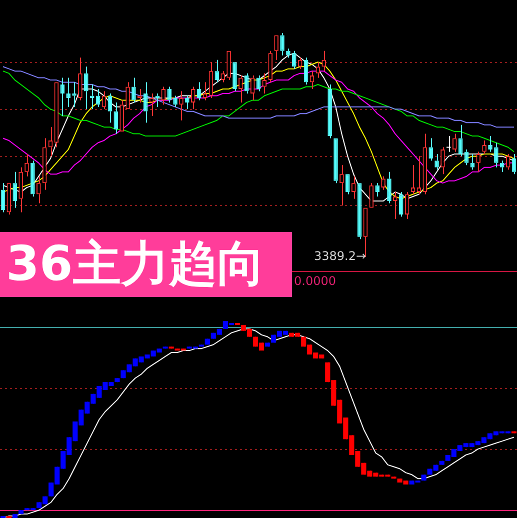  What do you see at coordinates (315, 281) in the screenshot?
I see `text: 0.0000` at bounding box center [315, 281].